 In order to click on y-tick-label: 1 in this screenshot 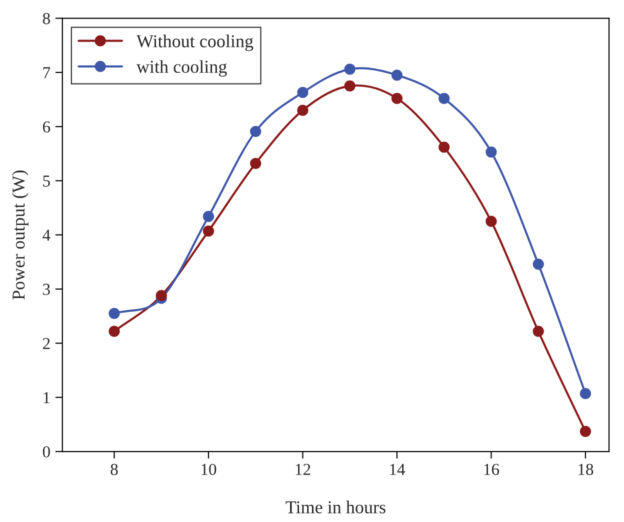, I will do `click(47, 398)`.